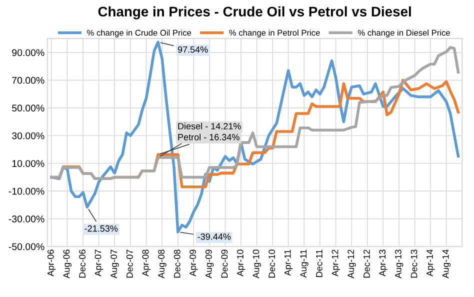 Image resolution: width=474 pixels, height=297 pixels. Describe the element at coordinates (146, 263) in the screenshot. I see `x-tick-label: Apr-08` at that location.